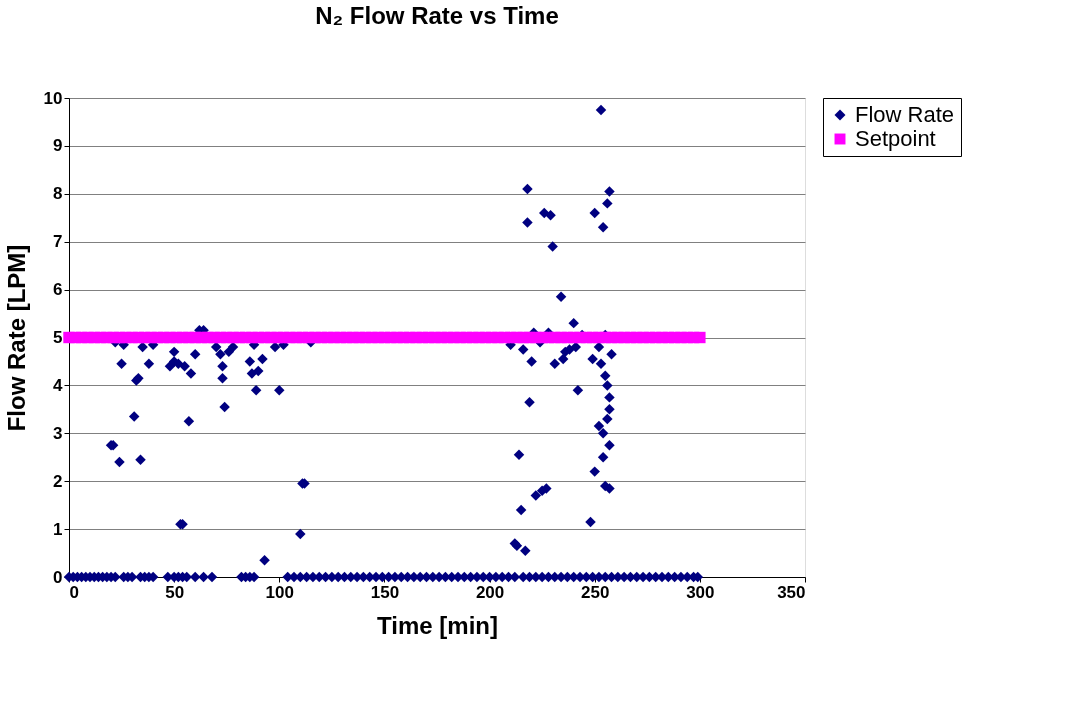  What do you see at coordinates (58, 433) in the screenshot?
I see `y-tick-label: 3` at bounding box center [58, 433].